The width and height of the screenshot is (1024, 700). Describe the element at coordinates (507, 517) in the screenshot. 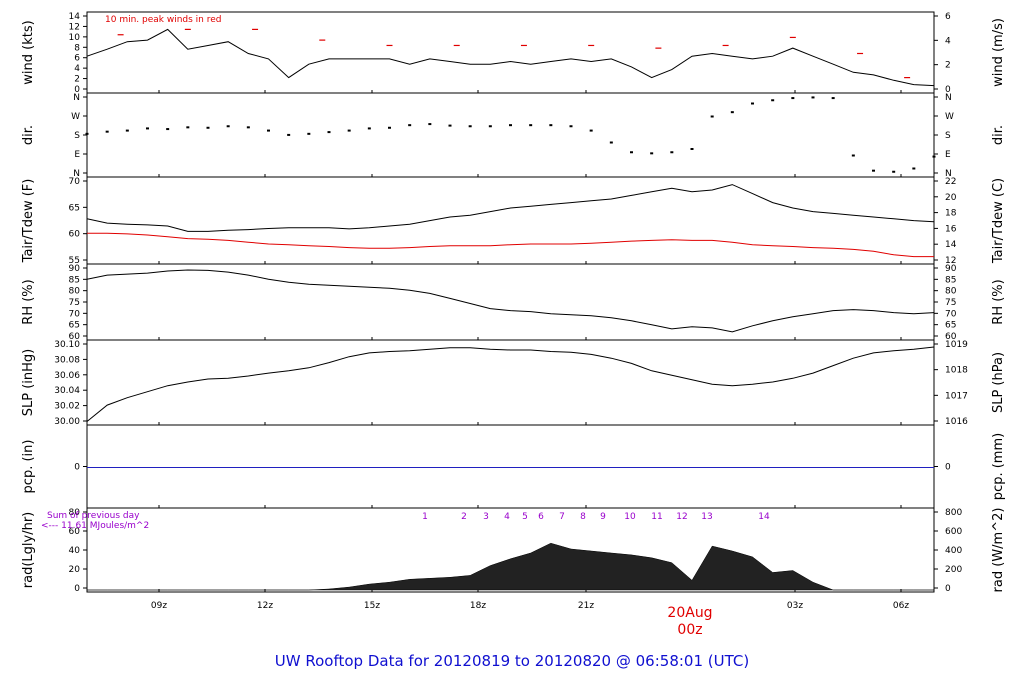

I see `sun-hour-label: 4` at that location.